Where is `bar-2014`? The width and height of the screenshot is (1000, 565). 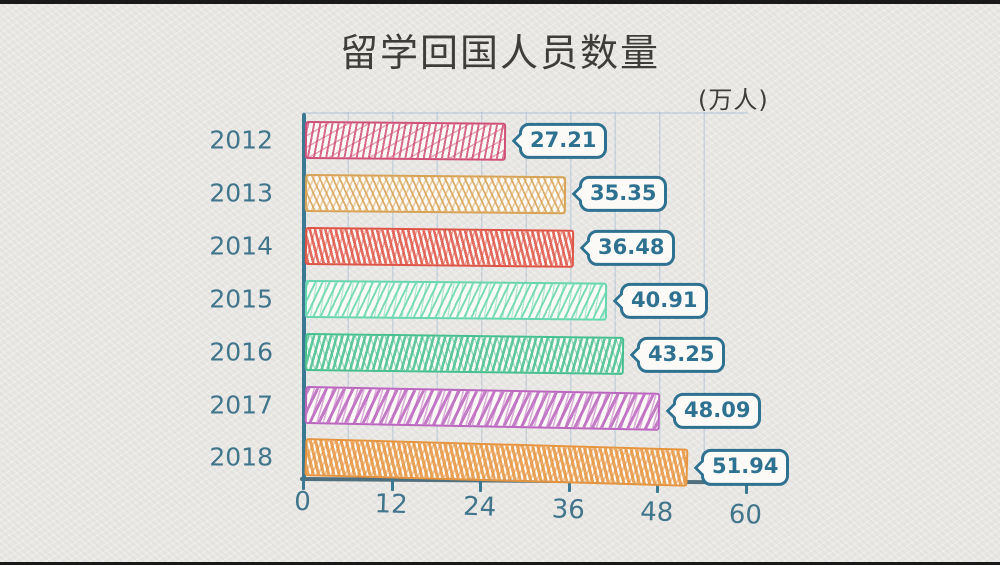 bar-2014 is located at coordinates (439, 247).